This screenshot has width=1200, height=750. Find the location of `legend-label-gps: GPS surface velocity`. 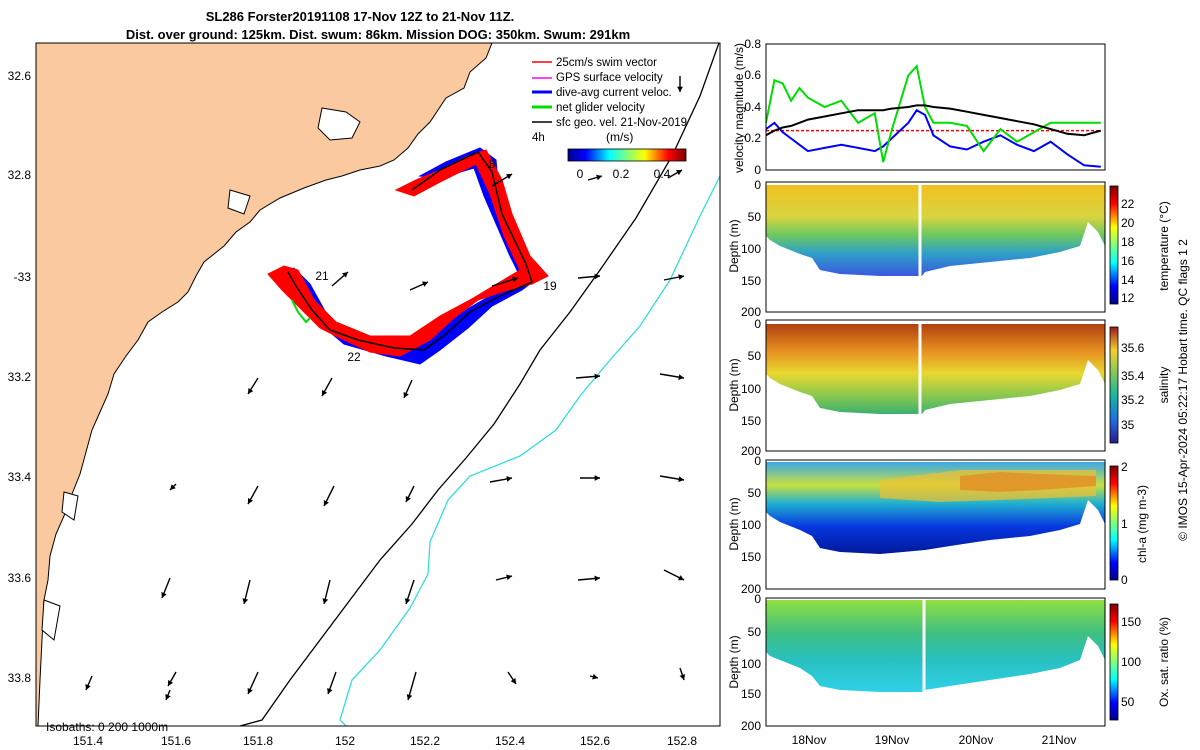

legend-label-gps: GPS surface velocity is located at coordinates (609, 78).